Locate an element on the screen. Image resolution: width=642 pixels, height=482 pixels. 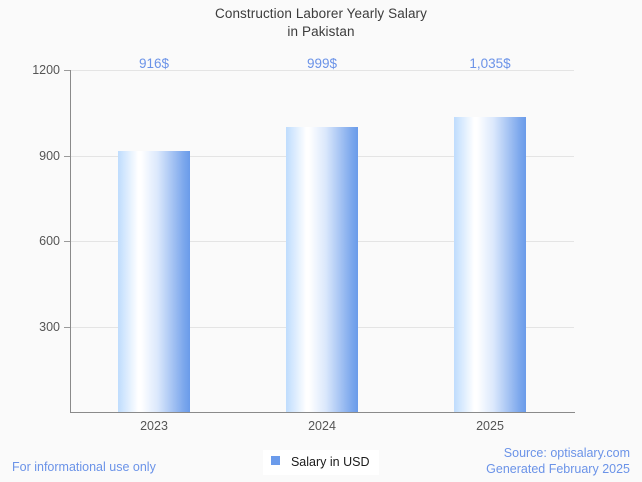
legend-item-label: Salary in USD is located at coordinates (330, 461).